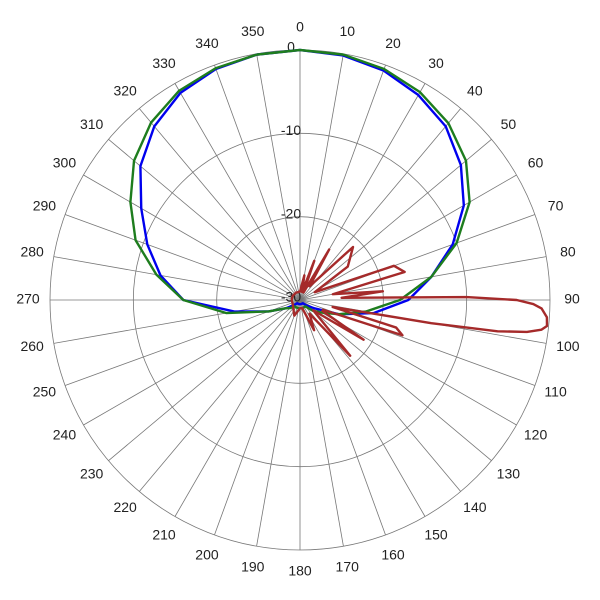 Image resolution: width=600 pixels, height=600 pixels. What do you see at coordinates (475, 507) in the screenshot?
I see `angle-tick-label: 140` at bounding box center [475, 507].